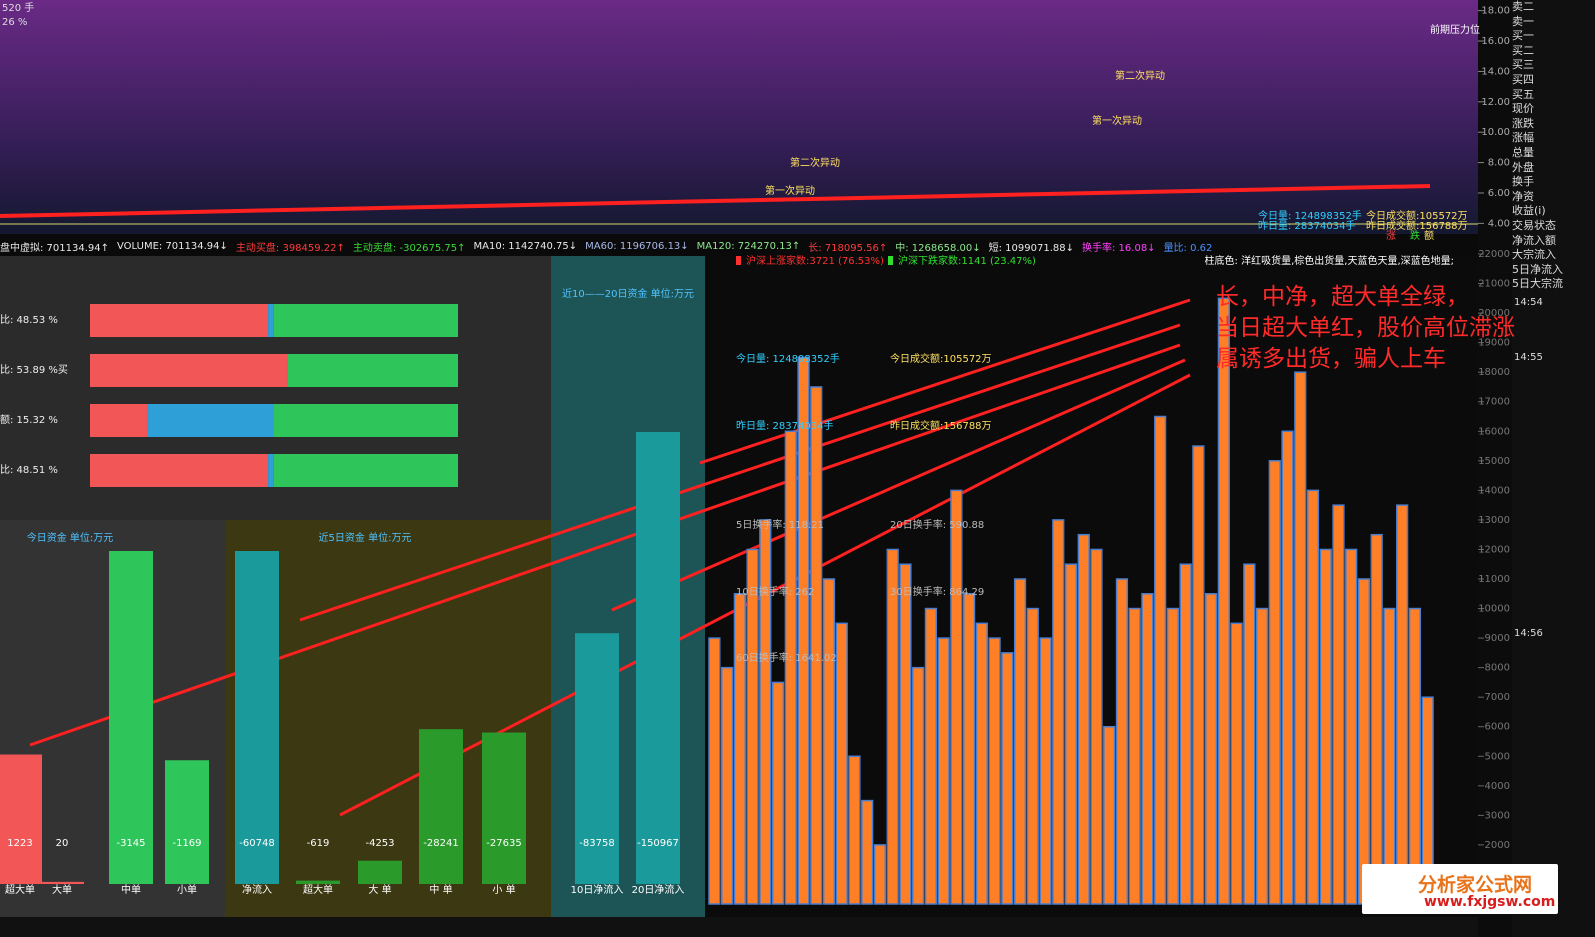 The height and width of the screenshot is (937, 1595). Describe the element at coordinates (967, 260) in the screenshot. I see `legend-label: 沪深下跌家数:1141 (23.47%)` at that location.